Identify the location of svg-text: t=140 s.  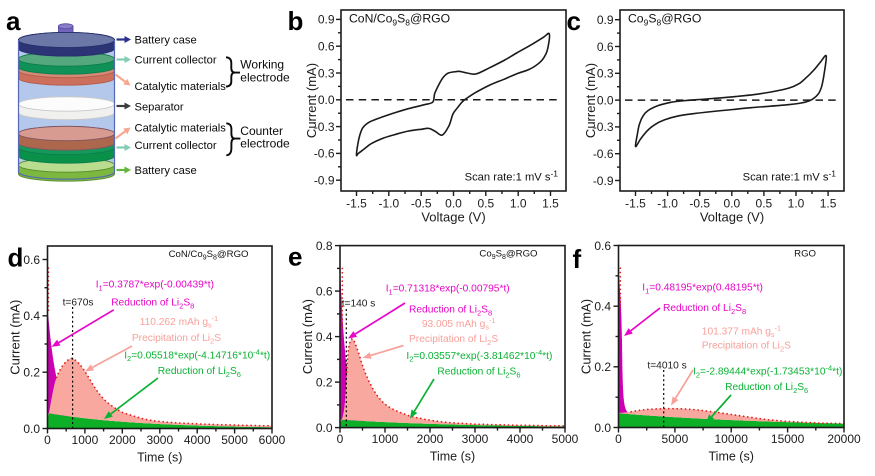
(359, 304).